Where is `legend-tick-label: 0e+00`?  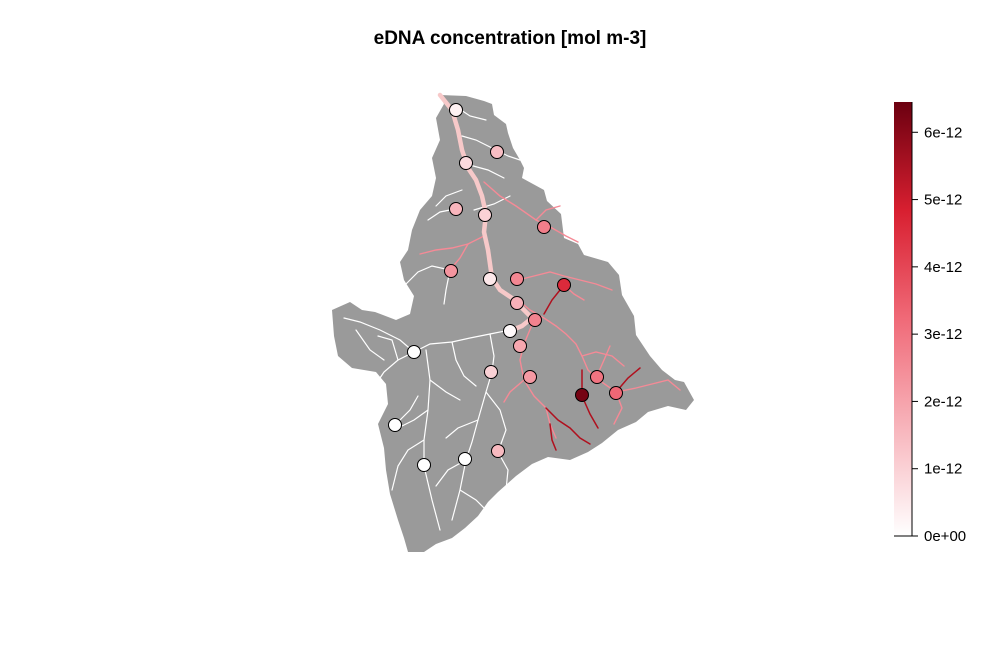 legend-tick-label: 0e+00 is located at coordinates (945, 536).